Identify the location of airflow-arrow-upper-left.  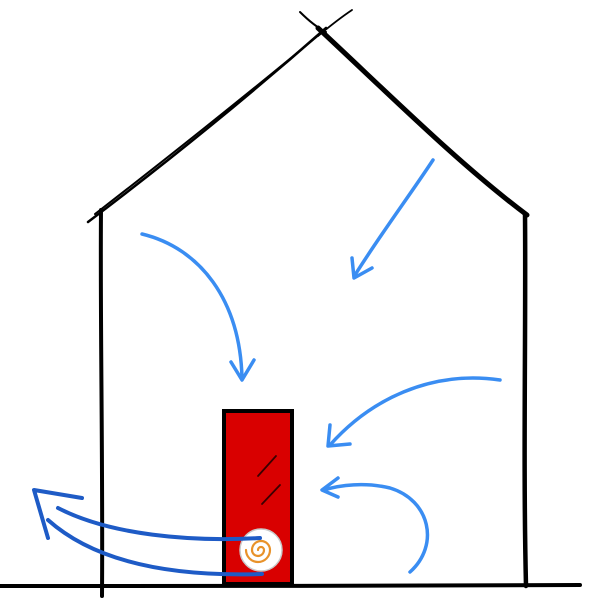
(192, 306).